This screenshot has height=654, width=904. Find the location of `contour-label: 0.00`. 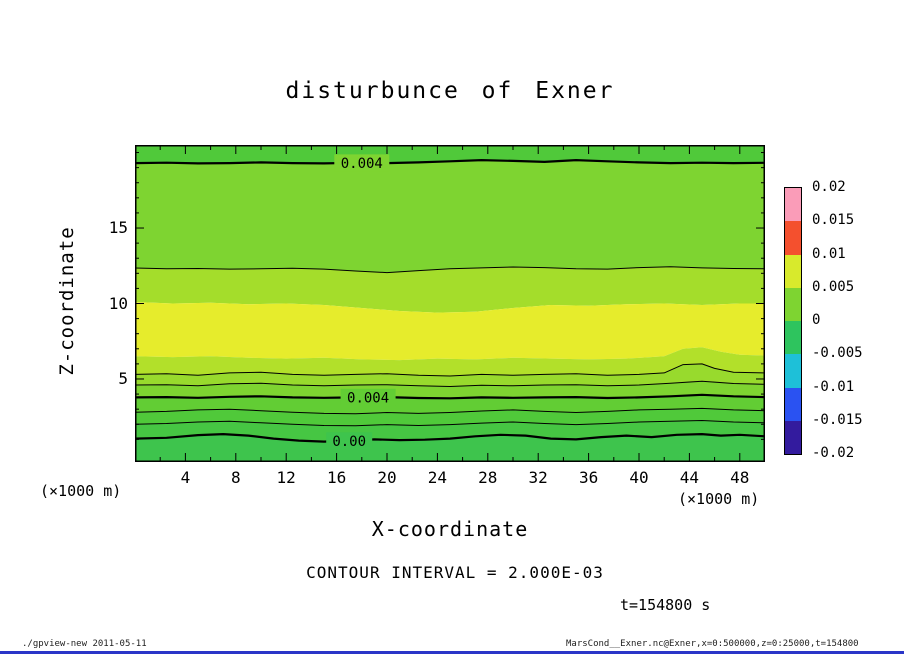

contour-label: 0.00 is located at coordinates (349, 442).